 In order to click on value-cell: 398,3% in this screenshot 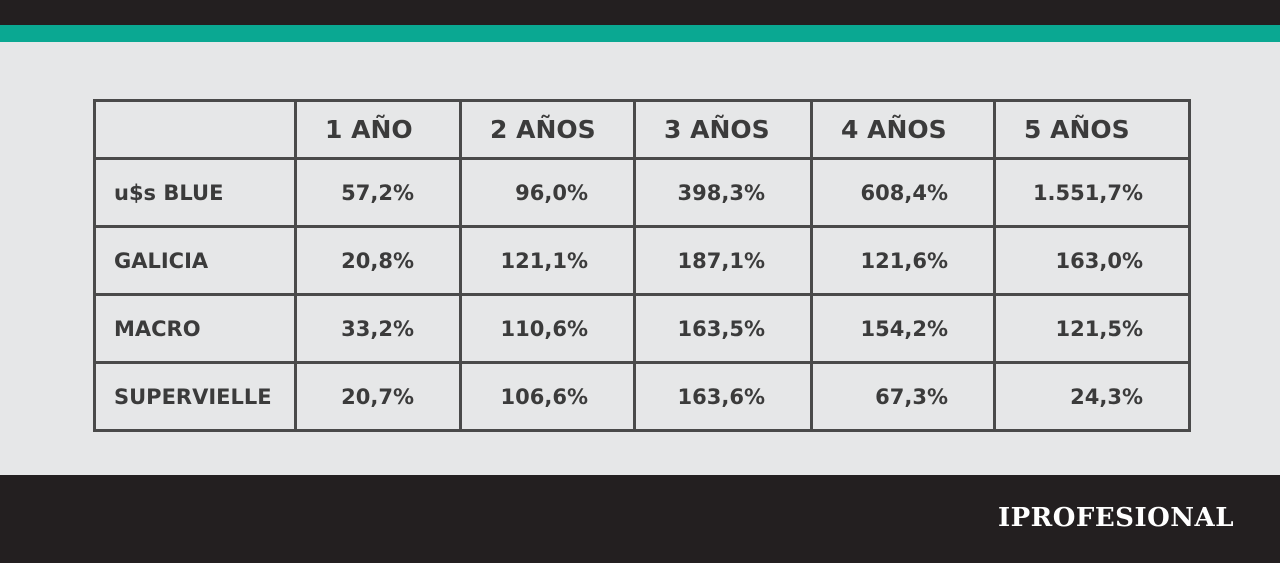, I will do `click(723, 192)`.